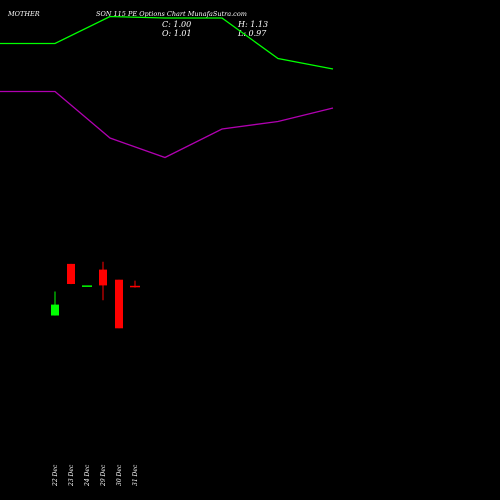  I want to click on x-tick-label: 22 Dec, so click(55, 475).